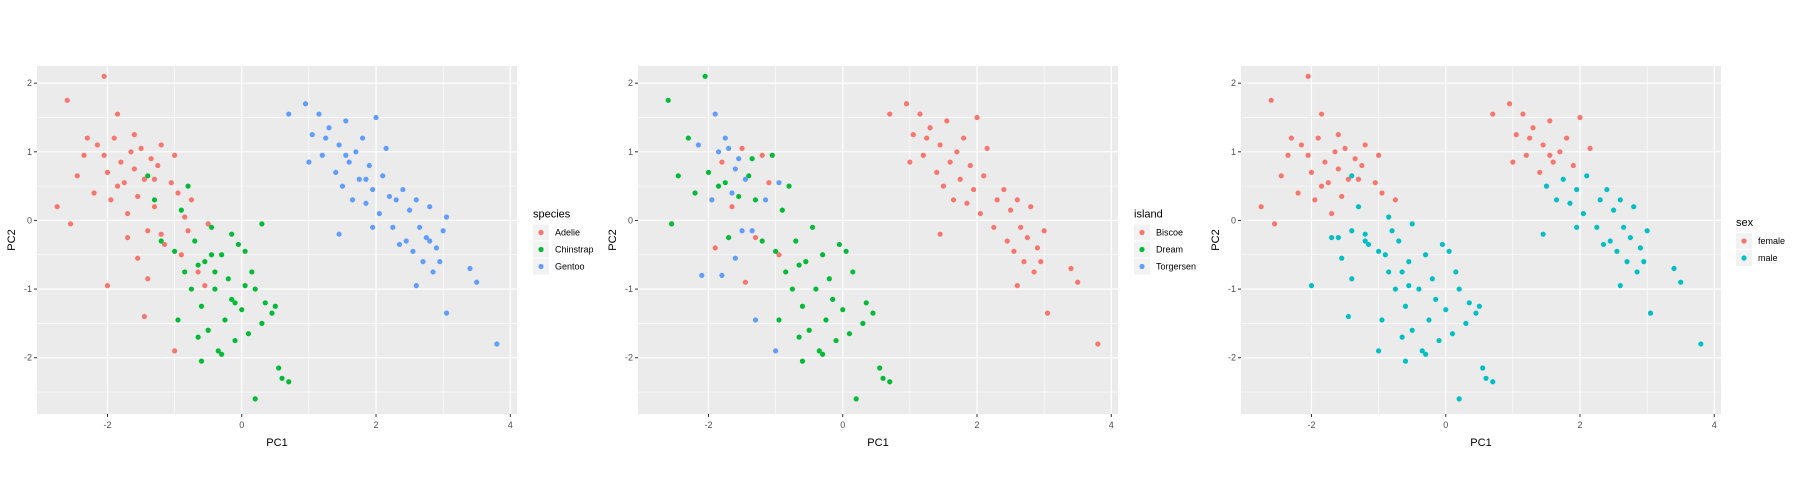 Image resolution: width=1800 pixels, height=504 pixels. What do you see at coordinates (629, 289) in the screenshot?
I see `y-tick-label: -1` at bounding box center [629, 289].